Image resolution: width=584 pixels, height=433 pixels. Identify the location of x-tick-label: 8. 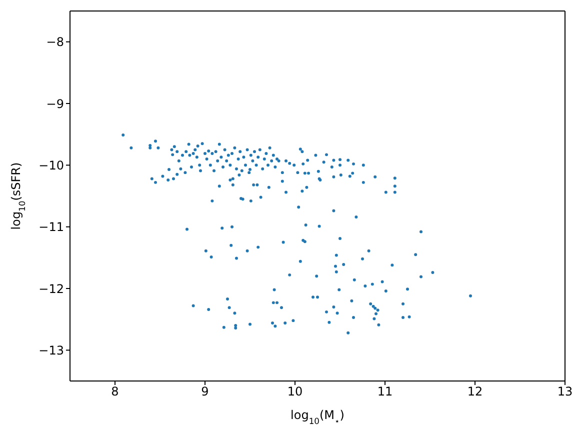
(115, 391).